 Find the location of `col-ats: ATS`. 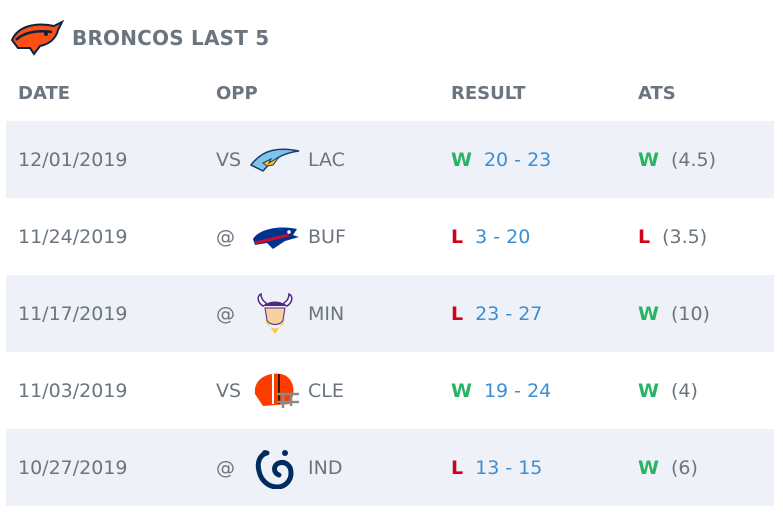

col-ats: ATS is located at coordinates (657, 93).